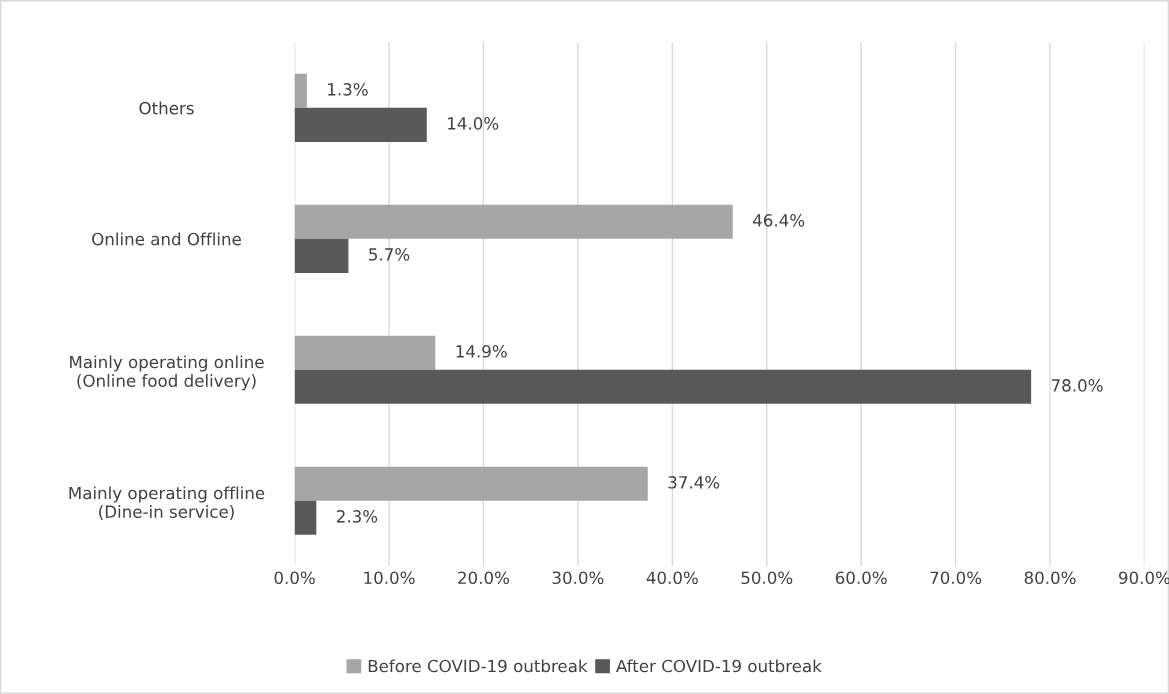 The image size is (1169, 694). What do you see at coordinates (473, 123) in the screenshot?
I see `data-label: 14.0%` at bounding box center [473, 123].